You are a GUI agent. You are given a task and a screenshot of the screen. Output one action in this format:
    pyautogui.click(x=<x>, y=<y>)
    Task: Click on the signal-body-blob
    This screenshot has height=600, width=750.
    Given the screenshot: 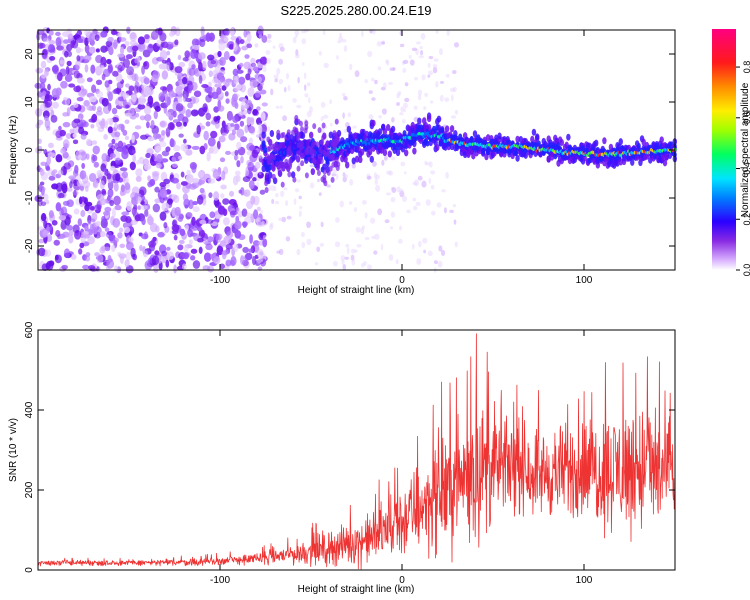 What is the action you would take?
    pyautogui.click(x=493, y=142)
    